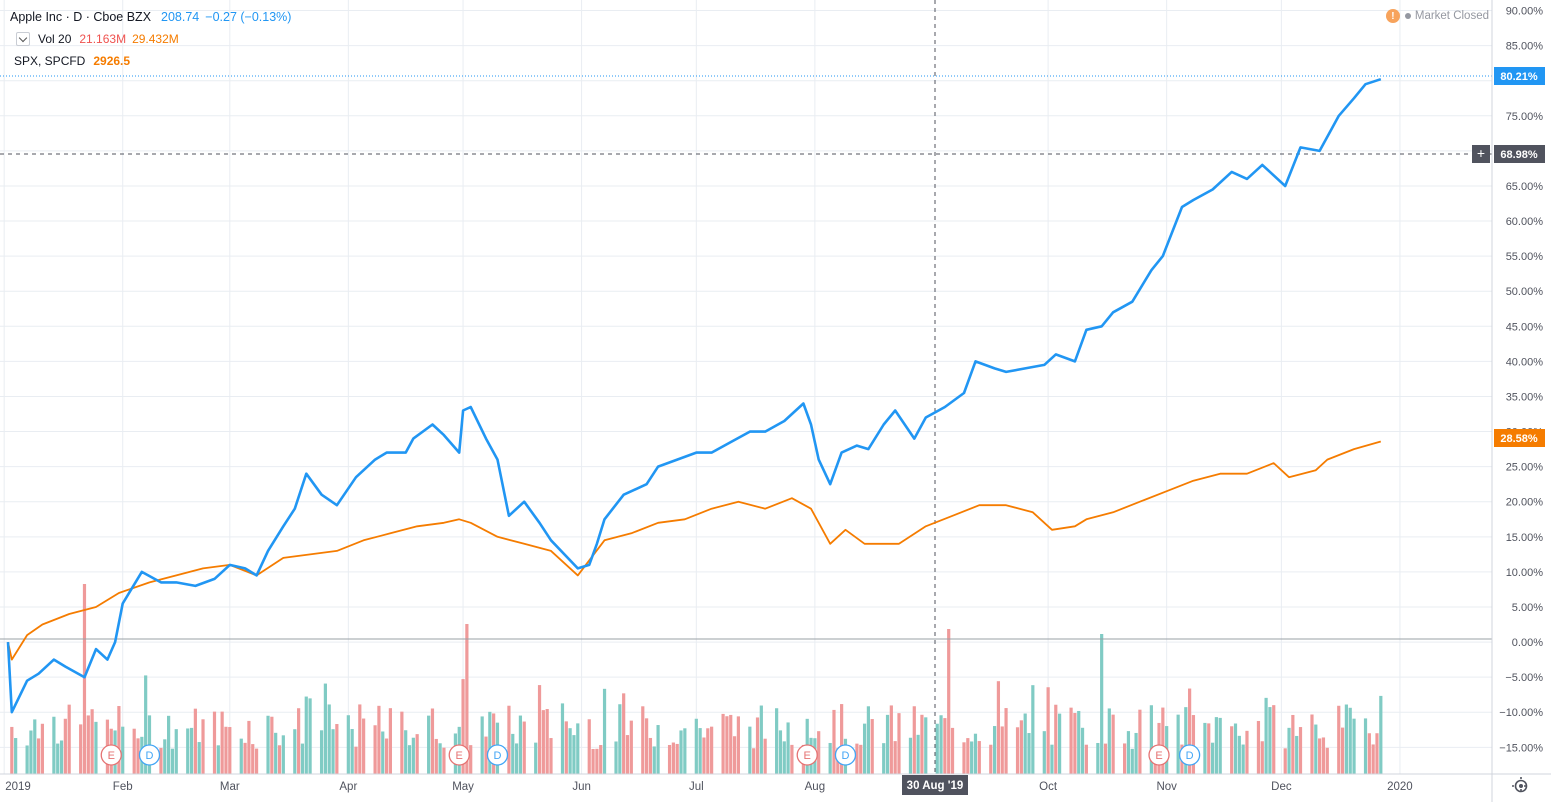 Image resolution: width=1551 pixels, height=802 pixels. I want to click on volume-label: Vol 20, so click(55, 39).